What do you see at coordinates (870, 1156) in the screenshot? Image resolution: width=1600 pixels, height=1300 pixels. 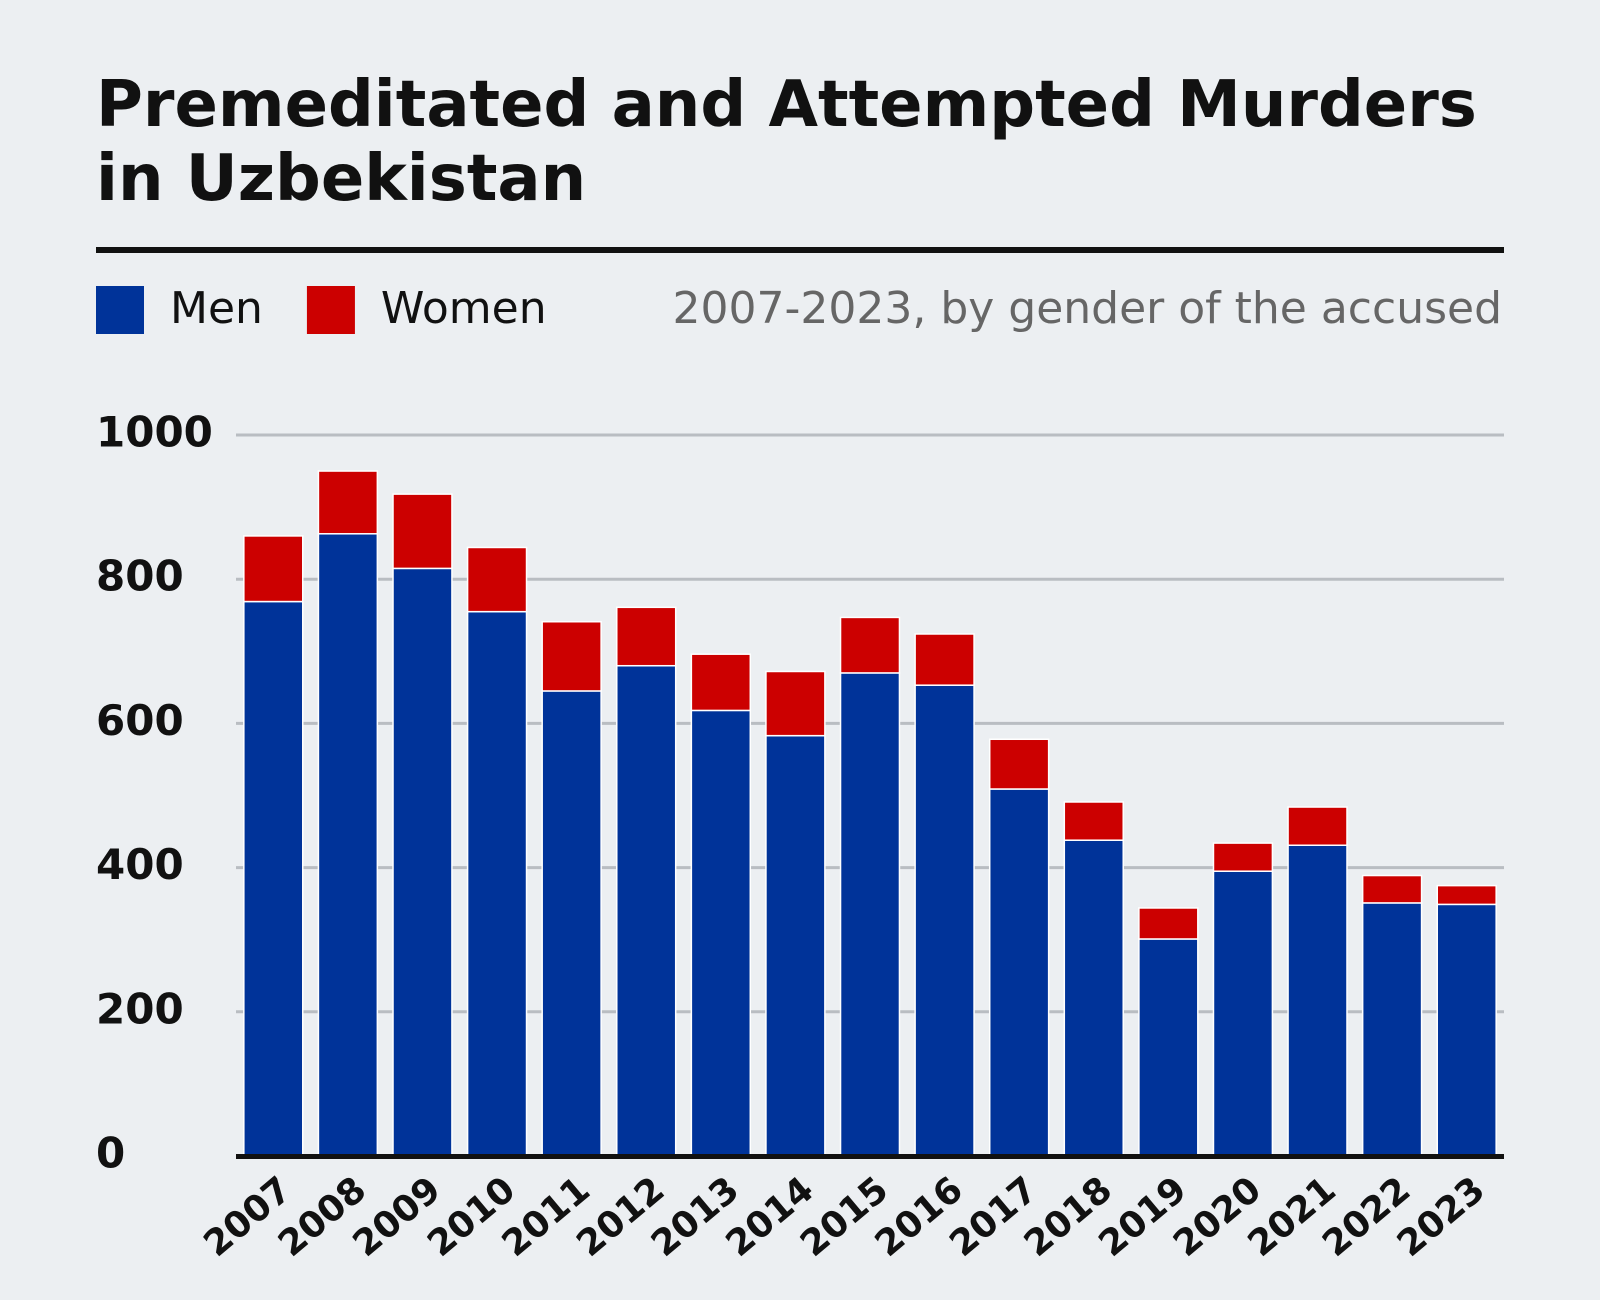 I see `x-axis-line` at bounding box center [870, 1156].